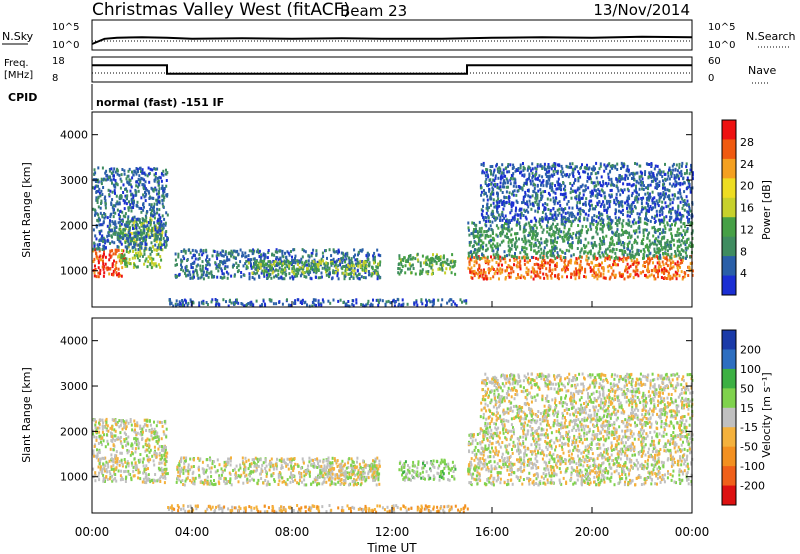 The image size is (800, 554). Describe the element at coordinates (771, 36) in the screenshot. I see `nsearch-label: N.Search` at that location.